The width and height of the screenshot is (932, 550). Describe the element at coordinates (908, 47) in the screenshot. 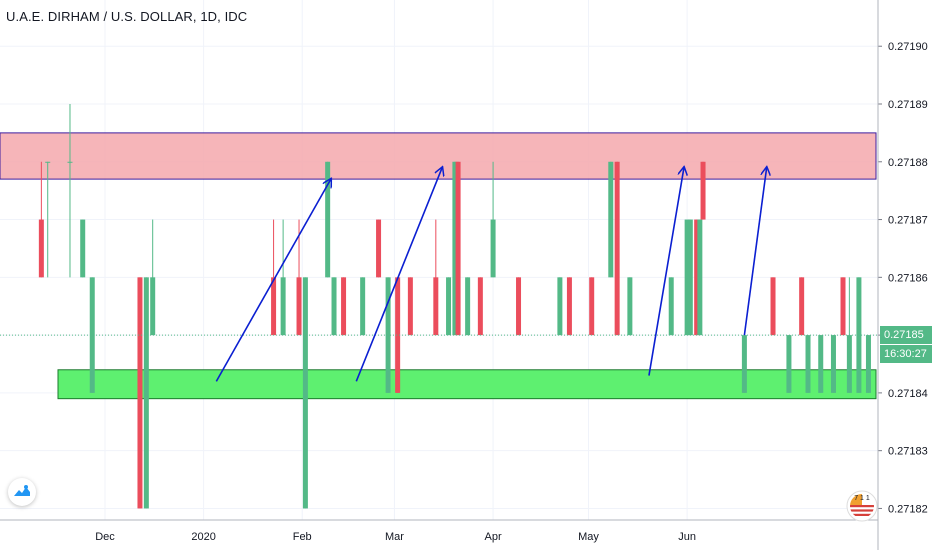

I see `y-tick-label: 0.27190` at that location.